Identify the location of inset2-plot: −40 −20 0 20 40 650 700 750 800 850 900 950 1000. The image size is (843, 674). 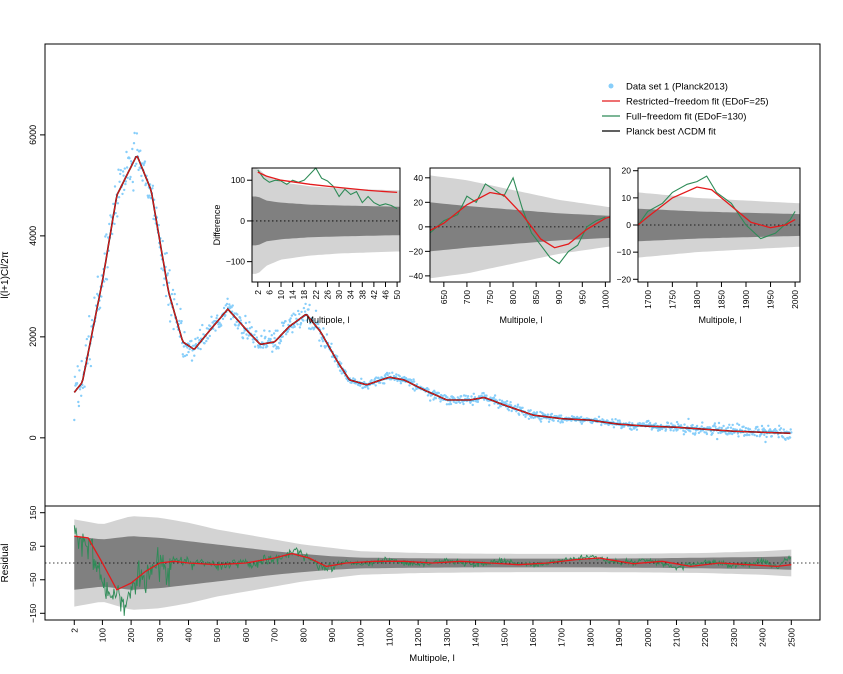
(510, 238).